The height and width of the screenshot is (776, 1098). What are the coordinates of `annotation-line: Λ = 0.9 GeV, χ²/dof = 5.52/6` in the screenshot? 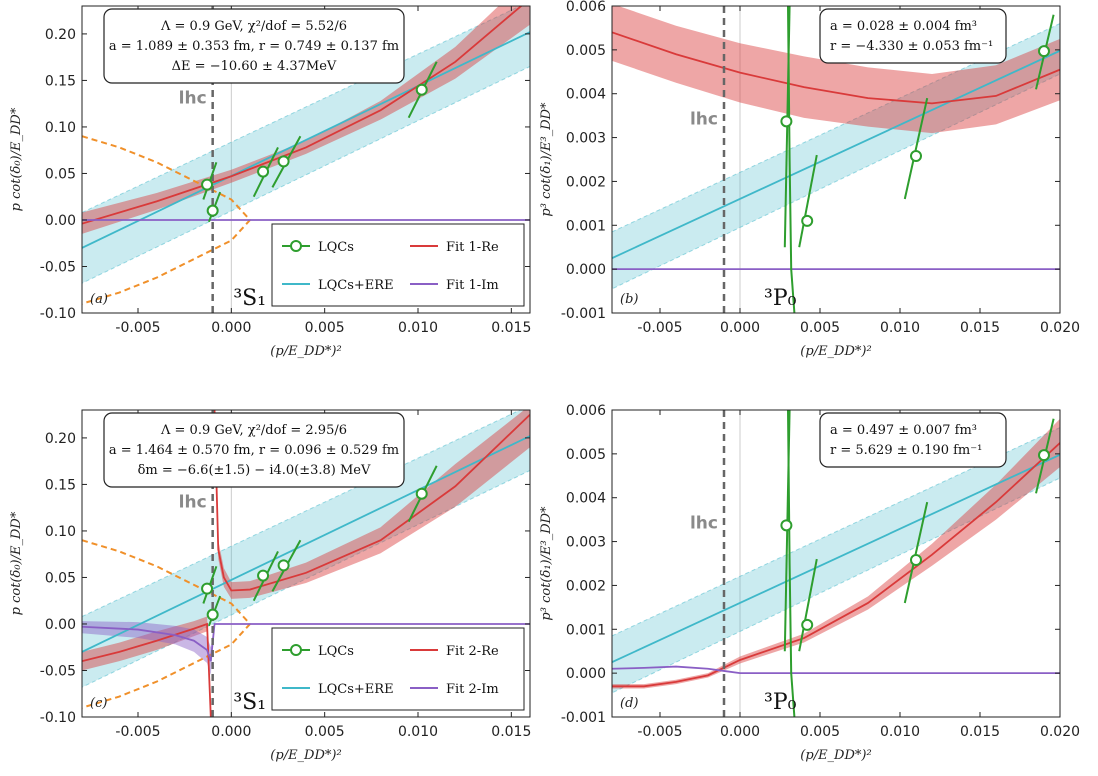 It's located at (253, 26).